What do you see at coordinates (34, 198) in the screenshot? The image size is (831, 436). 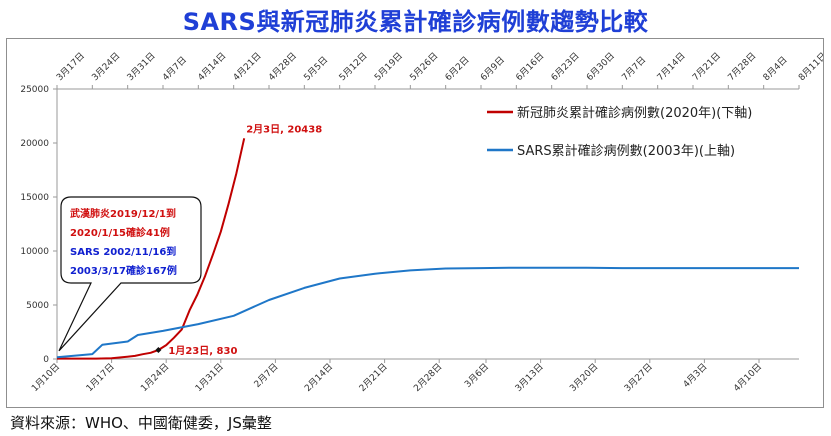 I see `y-tick-label: 15000` at bounding box center [34, 198].